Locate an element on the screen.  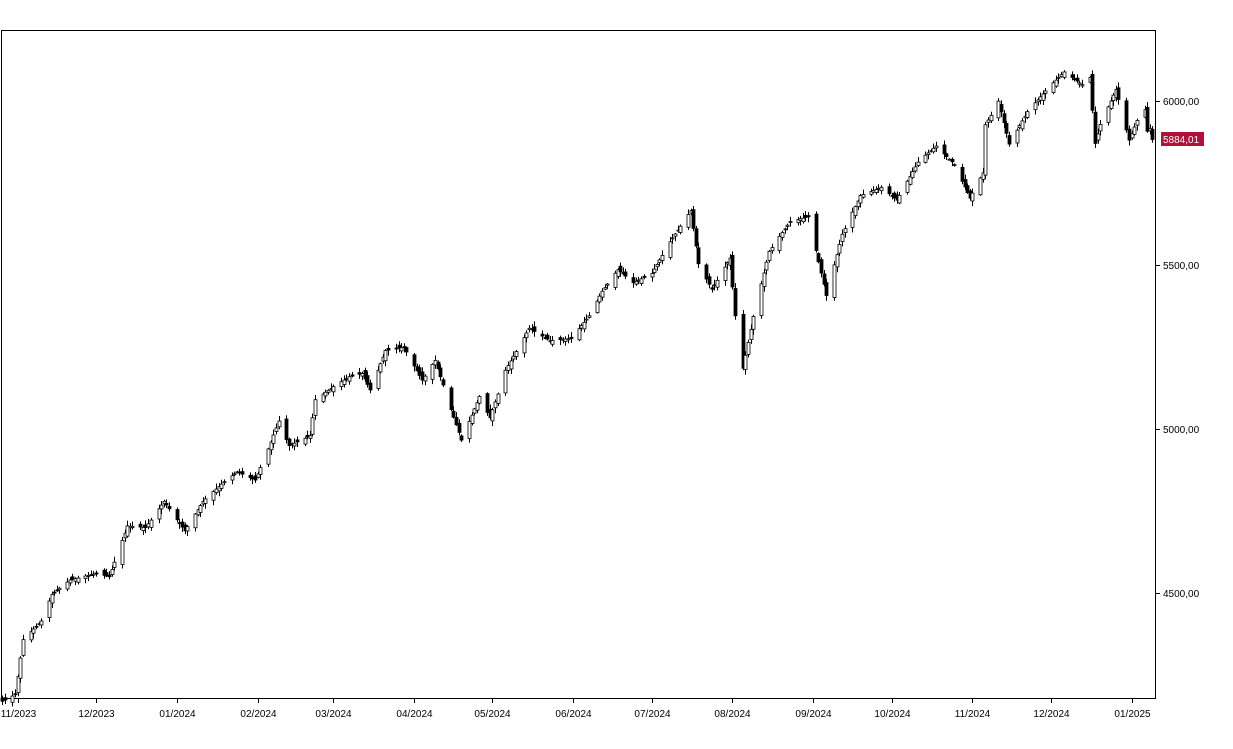
x-tick-label: 07/2024 is located at coordinates (652, 714).